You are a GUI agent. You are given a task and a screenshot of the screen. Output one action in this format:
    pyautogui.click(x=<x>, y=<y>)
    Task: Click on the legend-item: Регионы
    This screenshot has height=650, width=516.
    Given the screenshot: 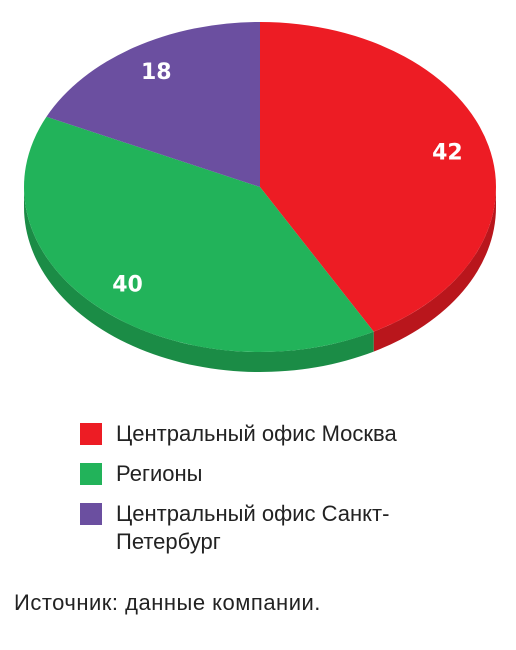 What is the action you would take?
    pyautogui.click(x=260, y=474)
    